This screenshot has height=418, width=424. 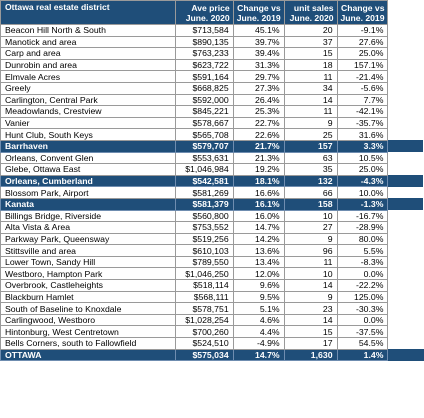 What do you see at coordinates (310, 274) in the screenshot?
I see `unit-sales-cell: 10` at bounding box center [310, 274].